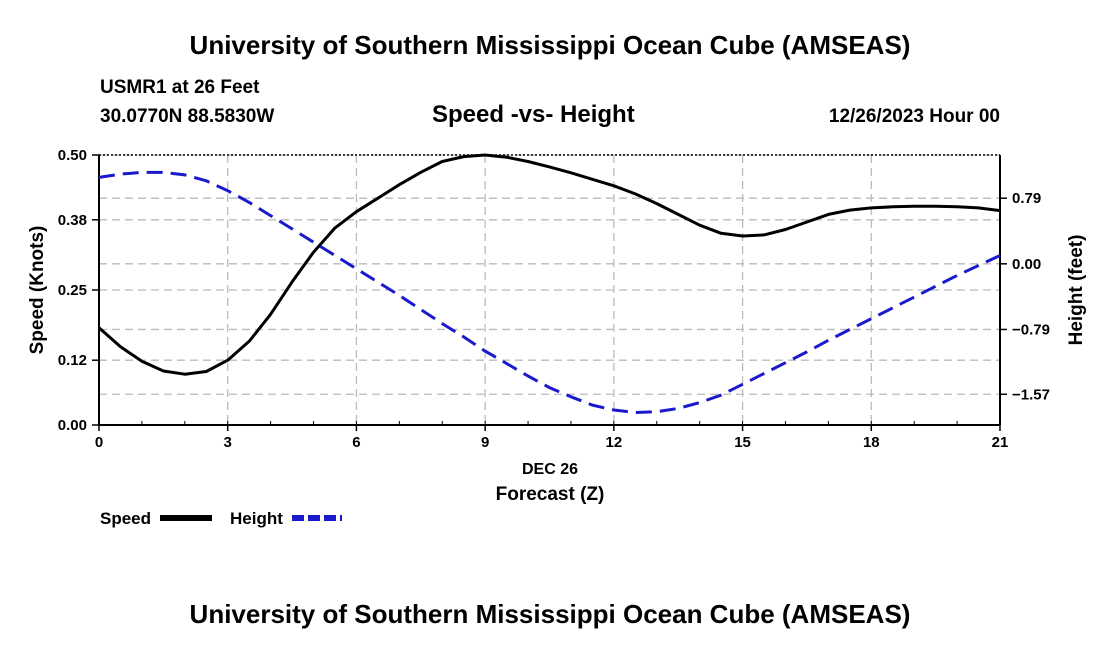 The height and width of the screenshot is (650, 1100). Describe the element at coordinates (1031, 329) in the screenshot. I see `y-right-tick-label: −0.79` at that location.